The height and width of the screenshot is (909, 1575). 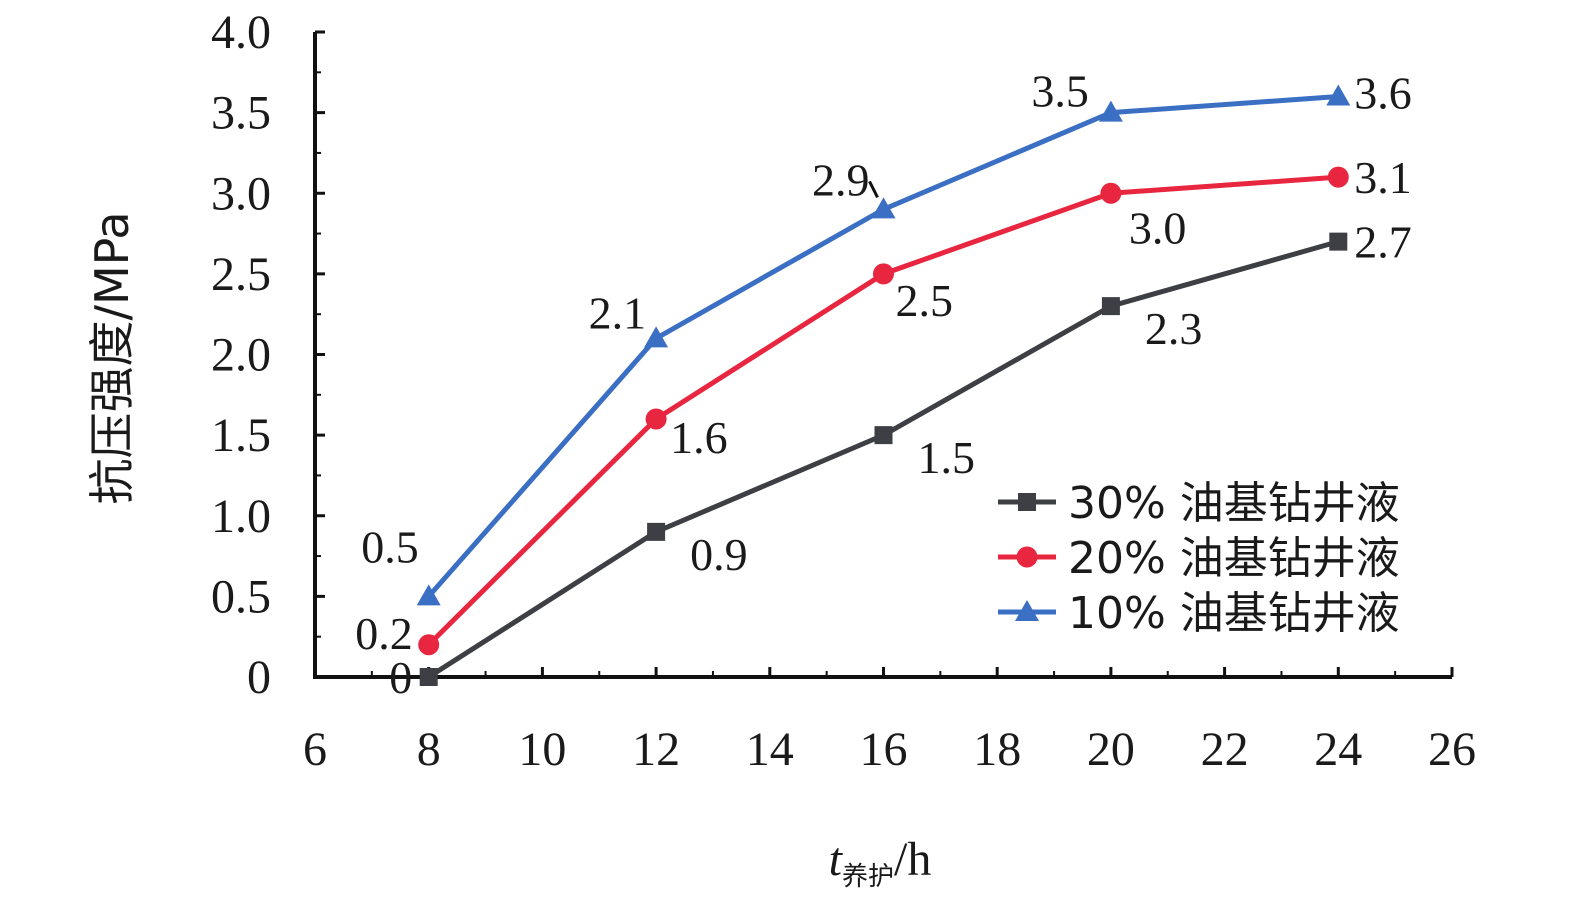 I want to click on x-tick-label: 24, so click(x=1338, y=749).